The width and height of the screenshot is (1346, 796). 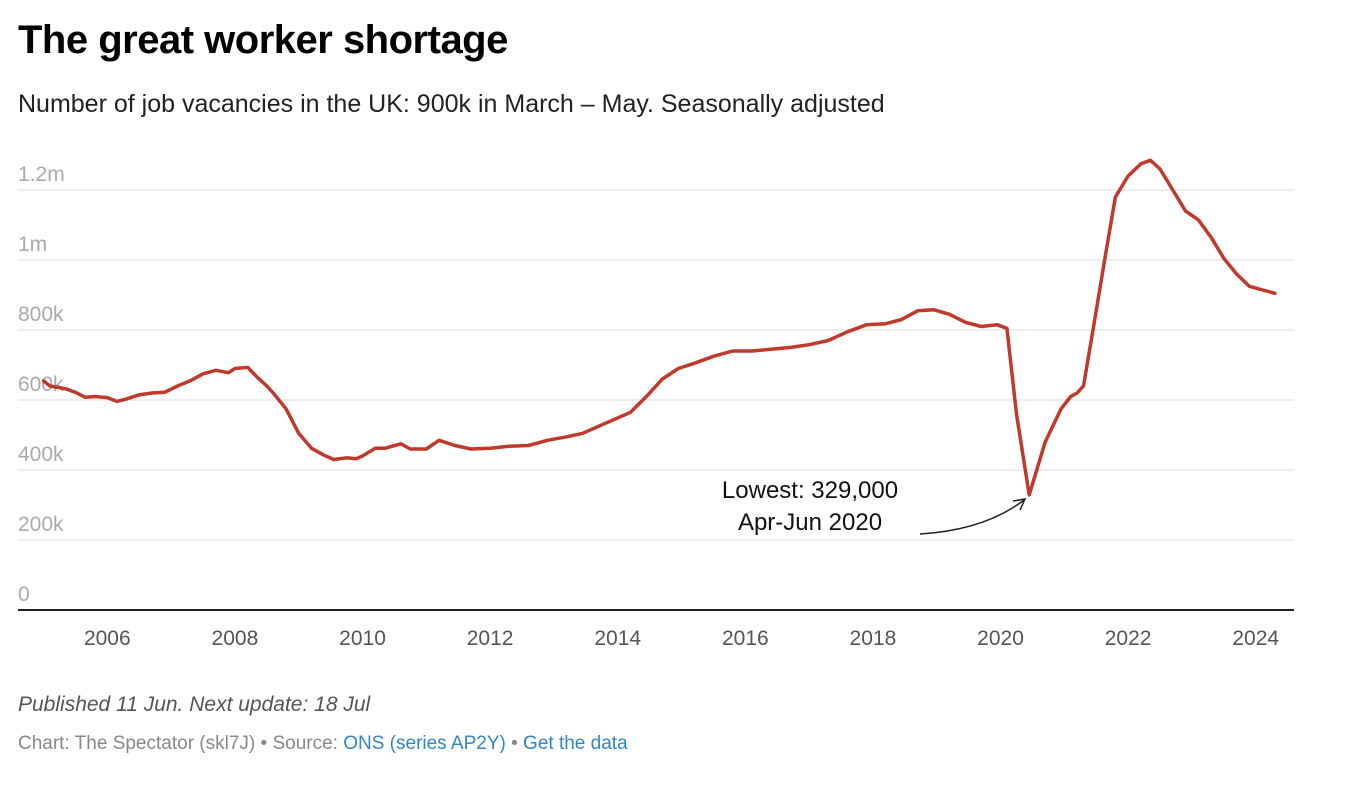 I want to click on annotation-arrowhead, so click(x=1019, y=504).